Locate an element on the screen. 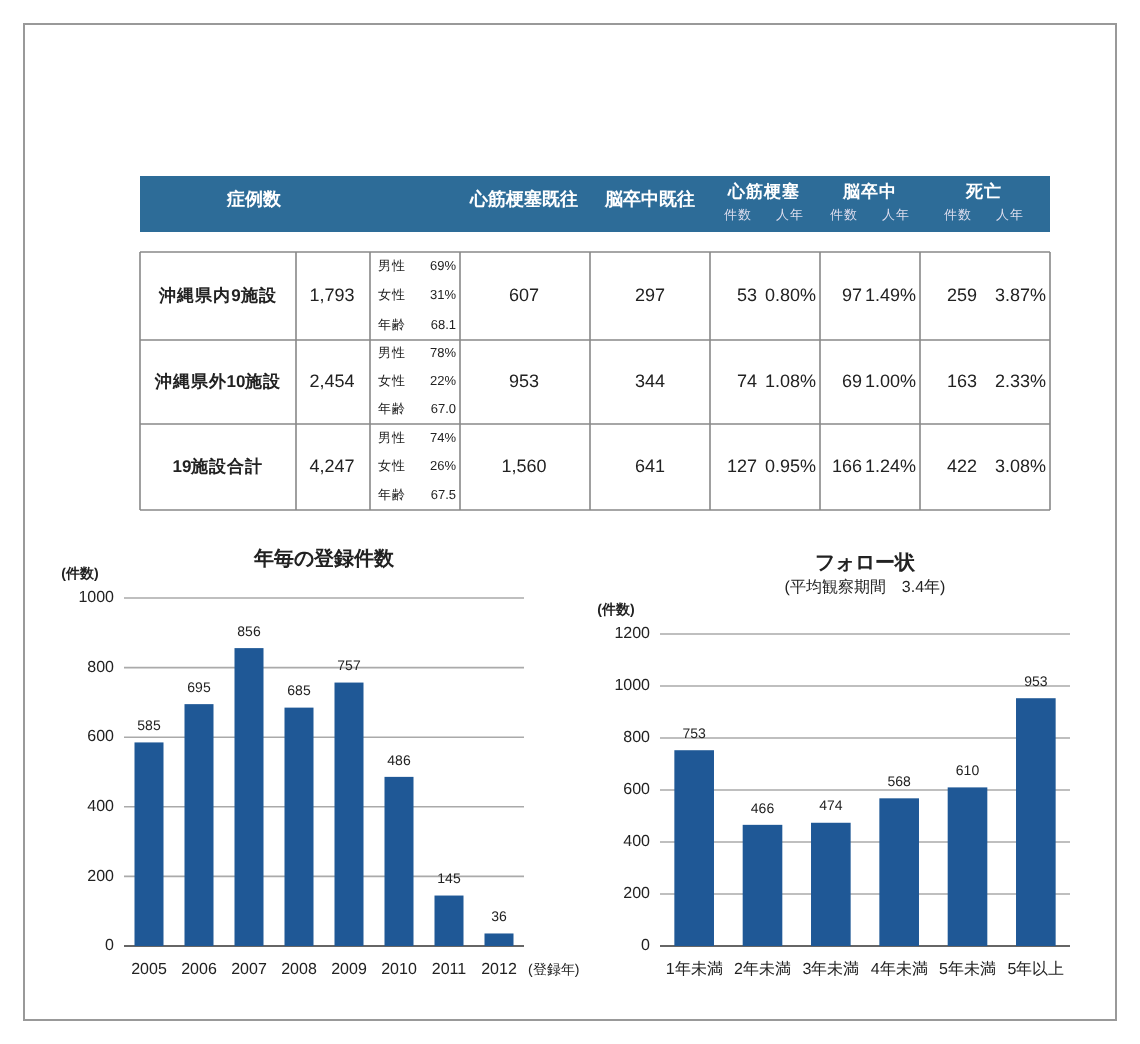  x-tick-label: 2年未満 is located at coordinates (762, 969).